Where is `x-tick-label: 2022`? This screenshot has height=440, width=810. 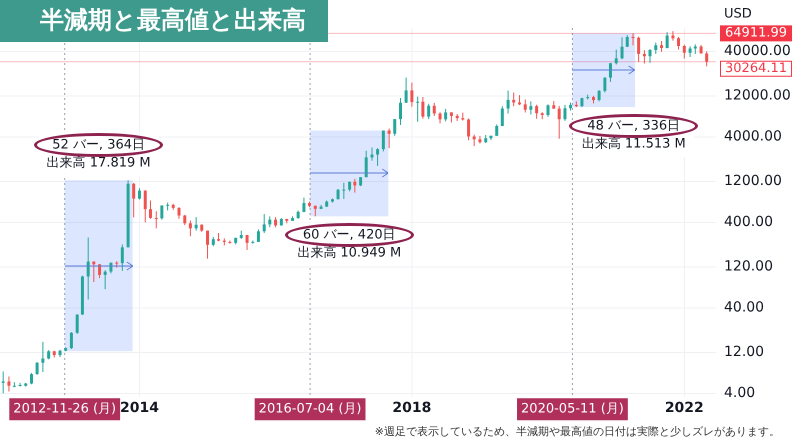
x-tick-label: 2022 is located at coordinates (684, 408).